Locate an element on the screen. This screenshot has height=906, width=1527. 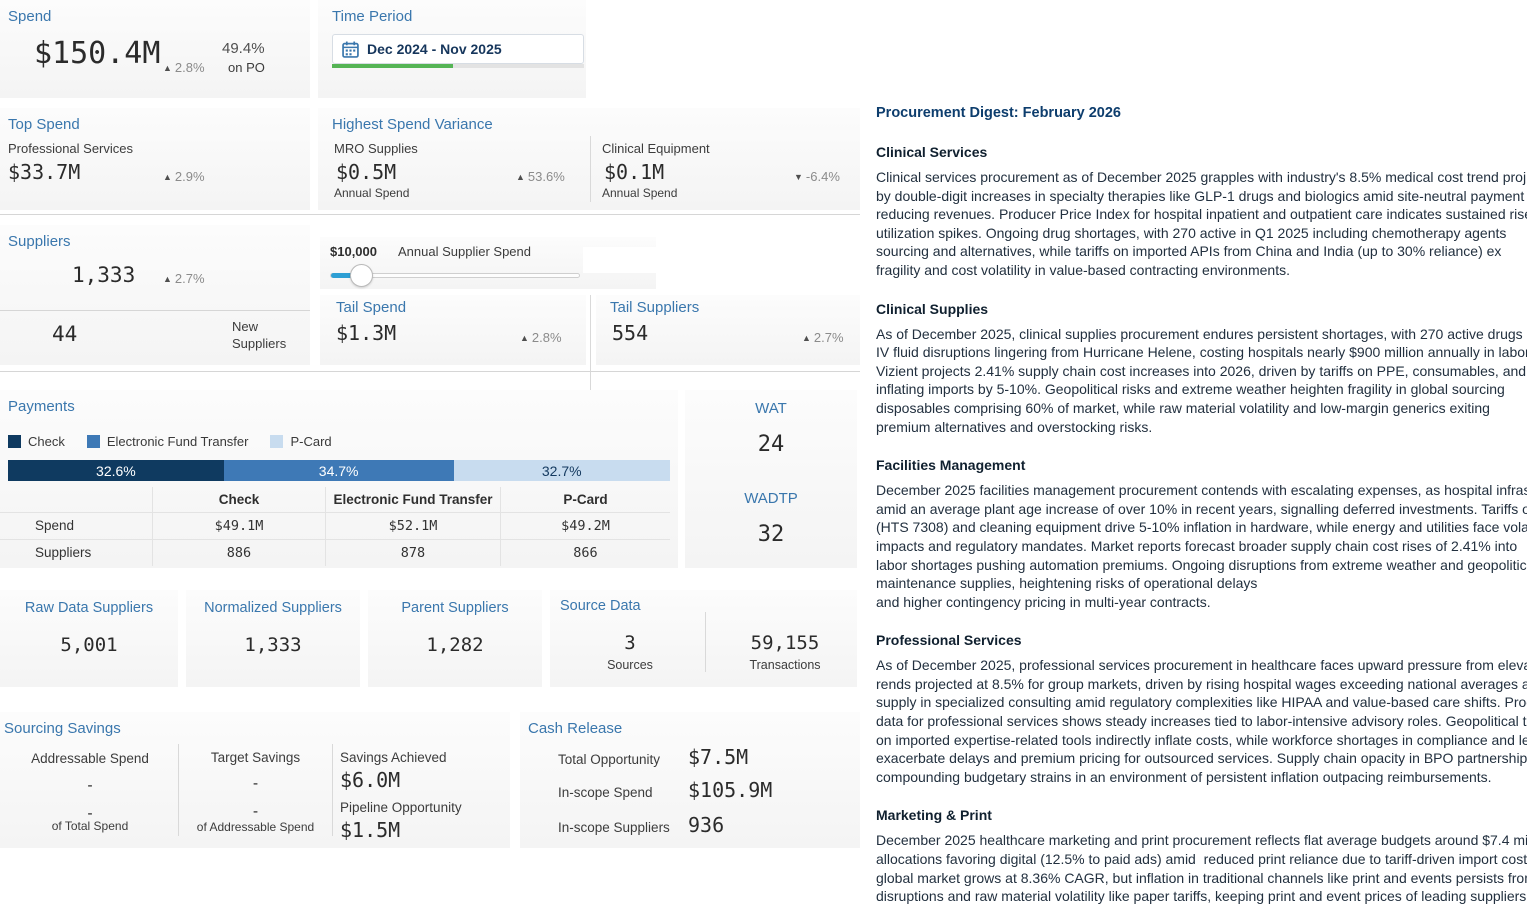
top-spend-value: $33.7M is located at coordinates (44, 172).